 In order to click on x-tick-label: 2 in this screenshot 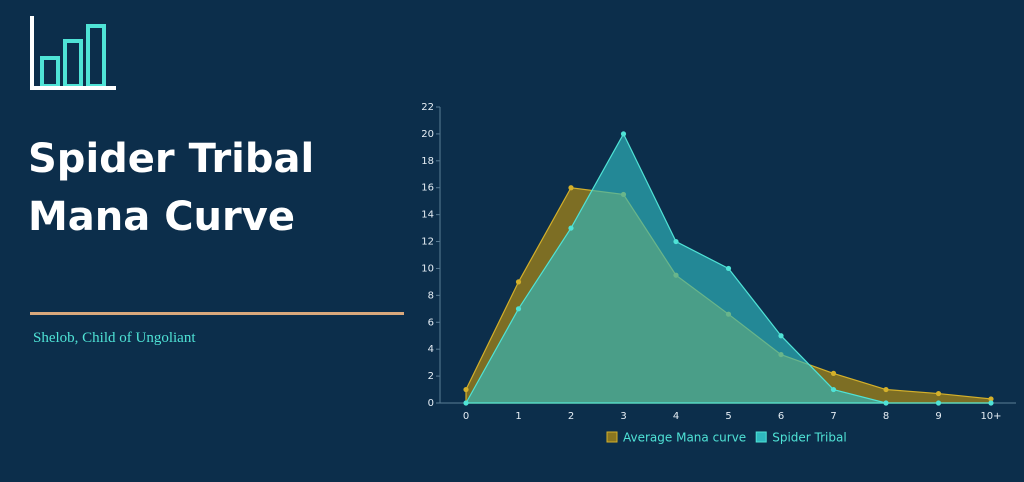, I will do `click(571, 416)`.